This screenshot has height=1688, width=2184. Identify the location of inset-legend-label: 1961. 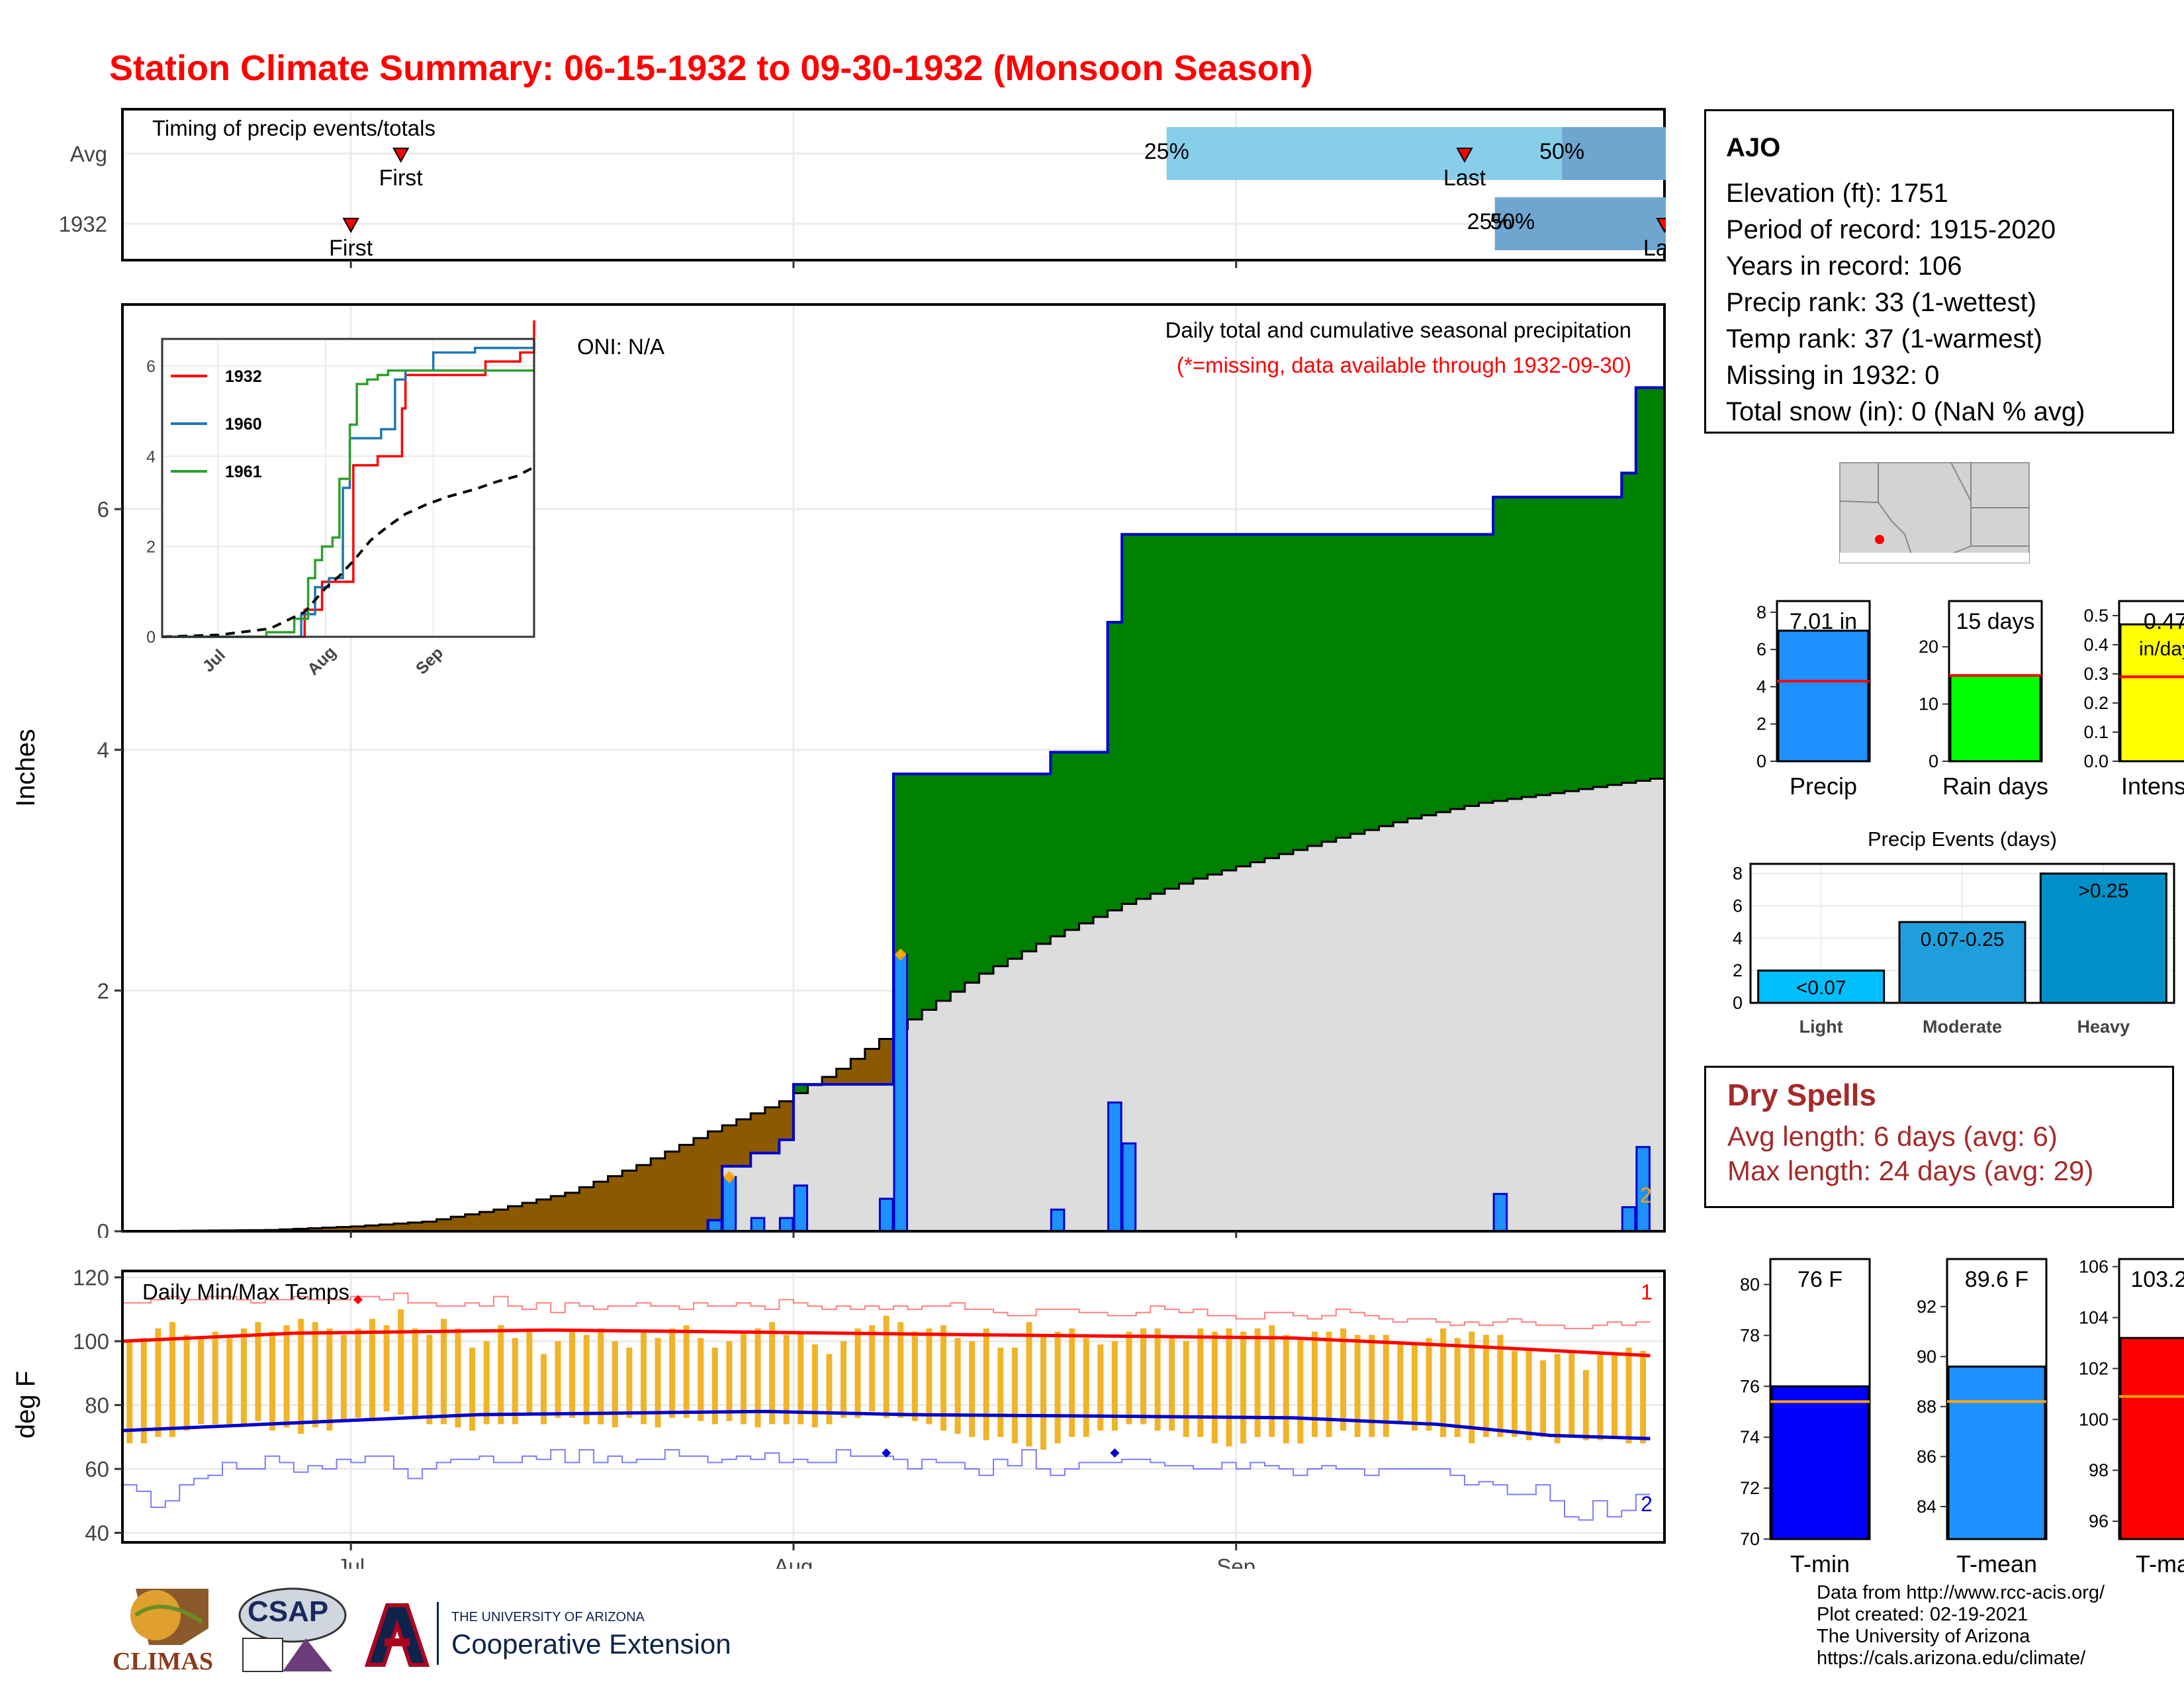
(244, 472).